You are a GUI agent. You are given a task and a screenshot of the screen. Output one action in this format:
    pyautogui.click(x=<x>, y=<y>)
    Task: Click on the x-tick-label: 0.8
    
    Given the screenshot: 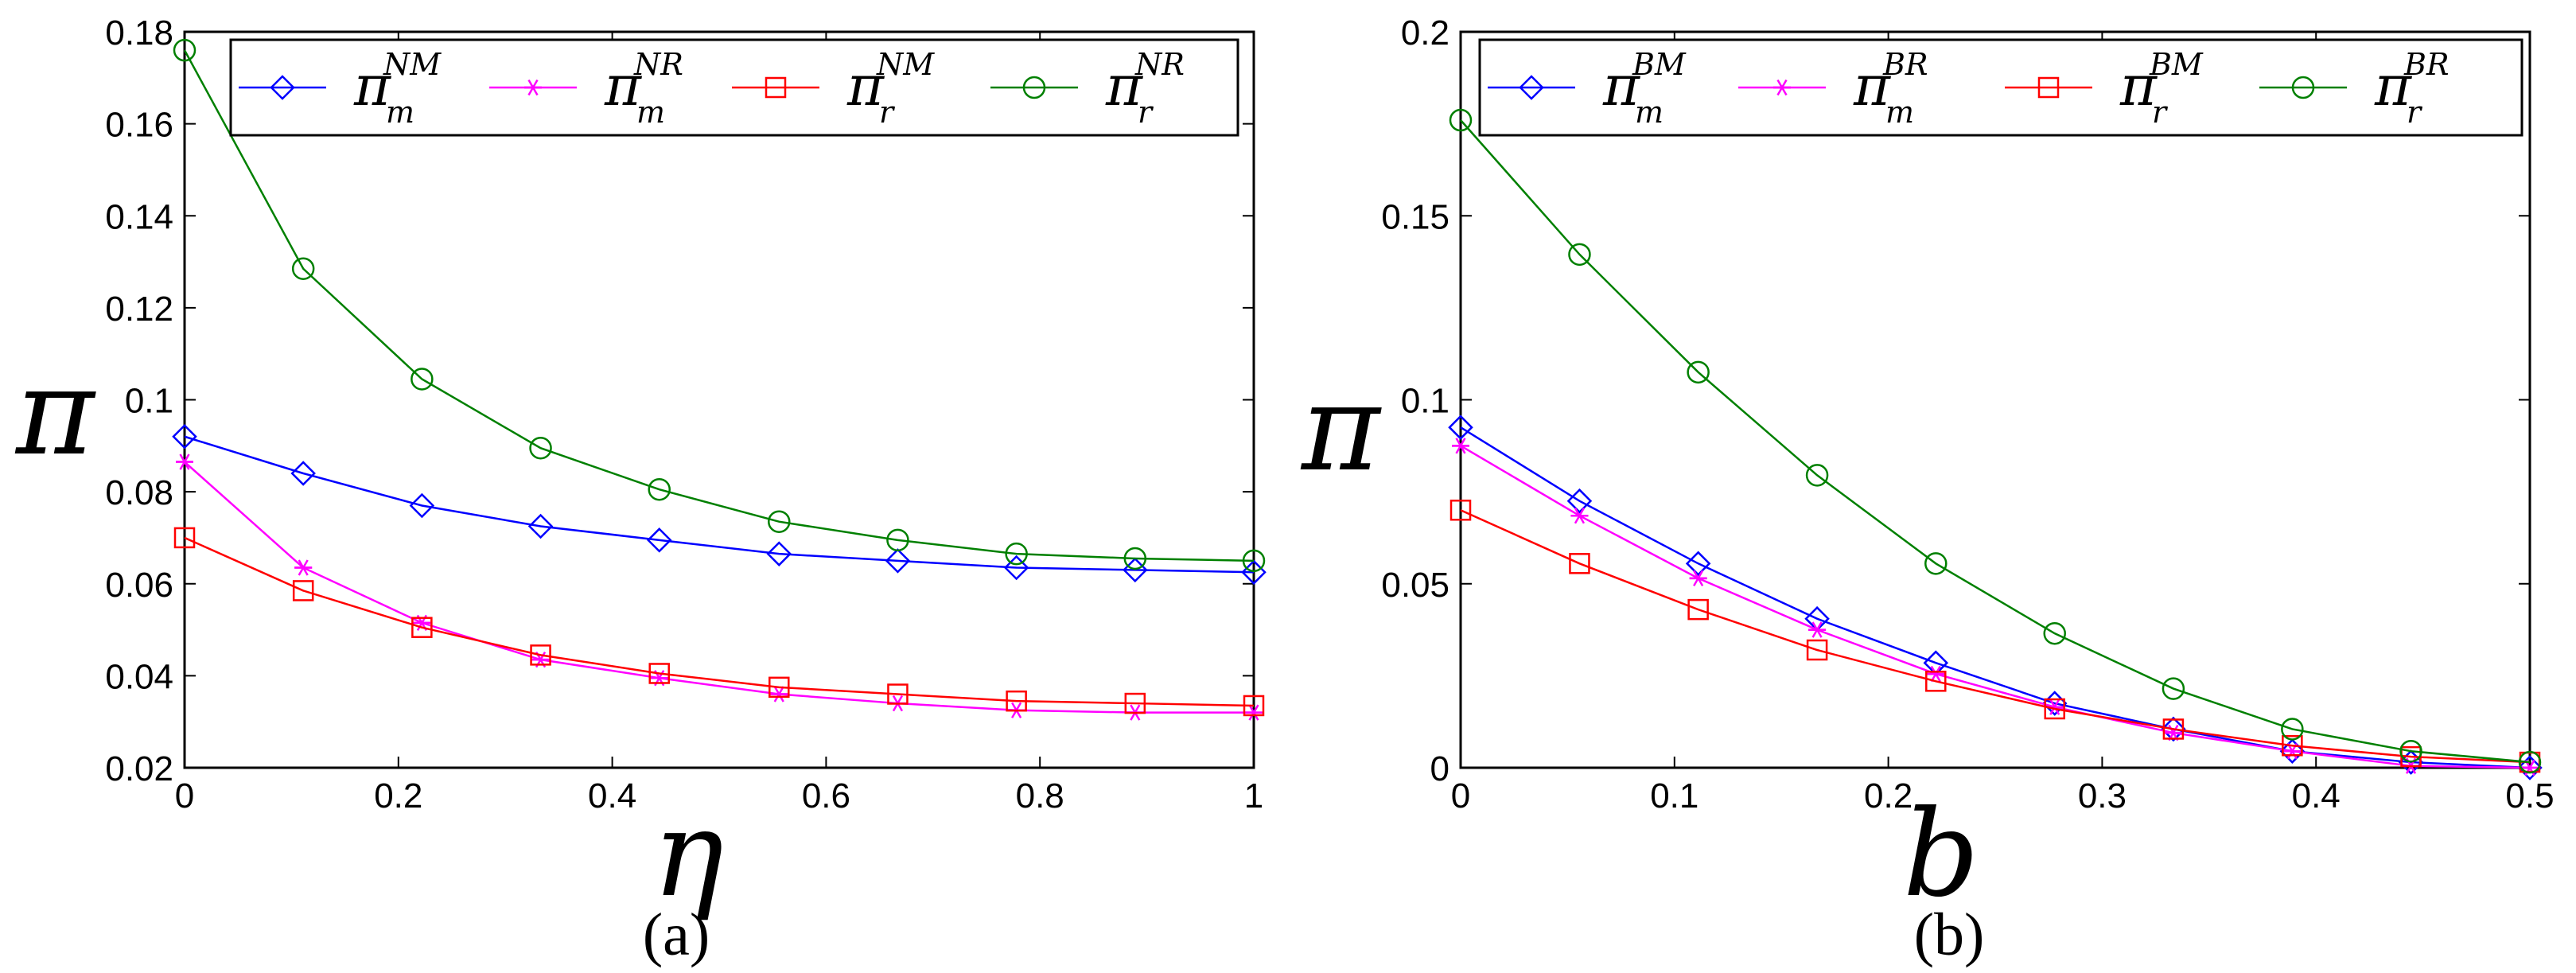 What is the action you would take?
    pyautogui.click(x=1040, y=795)
    